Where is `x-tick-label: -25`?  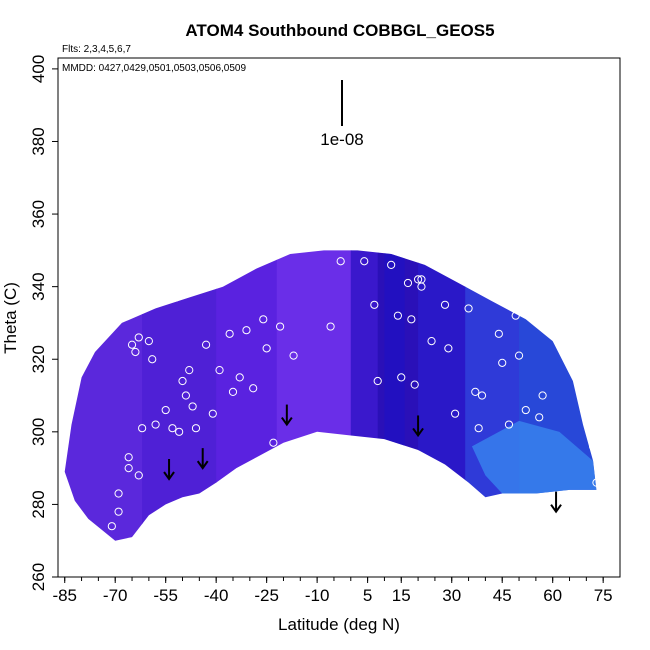
x-tick-label: -25 is located at coordinates (266, 595).